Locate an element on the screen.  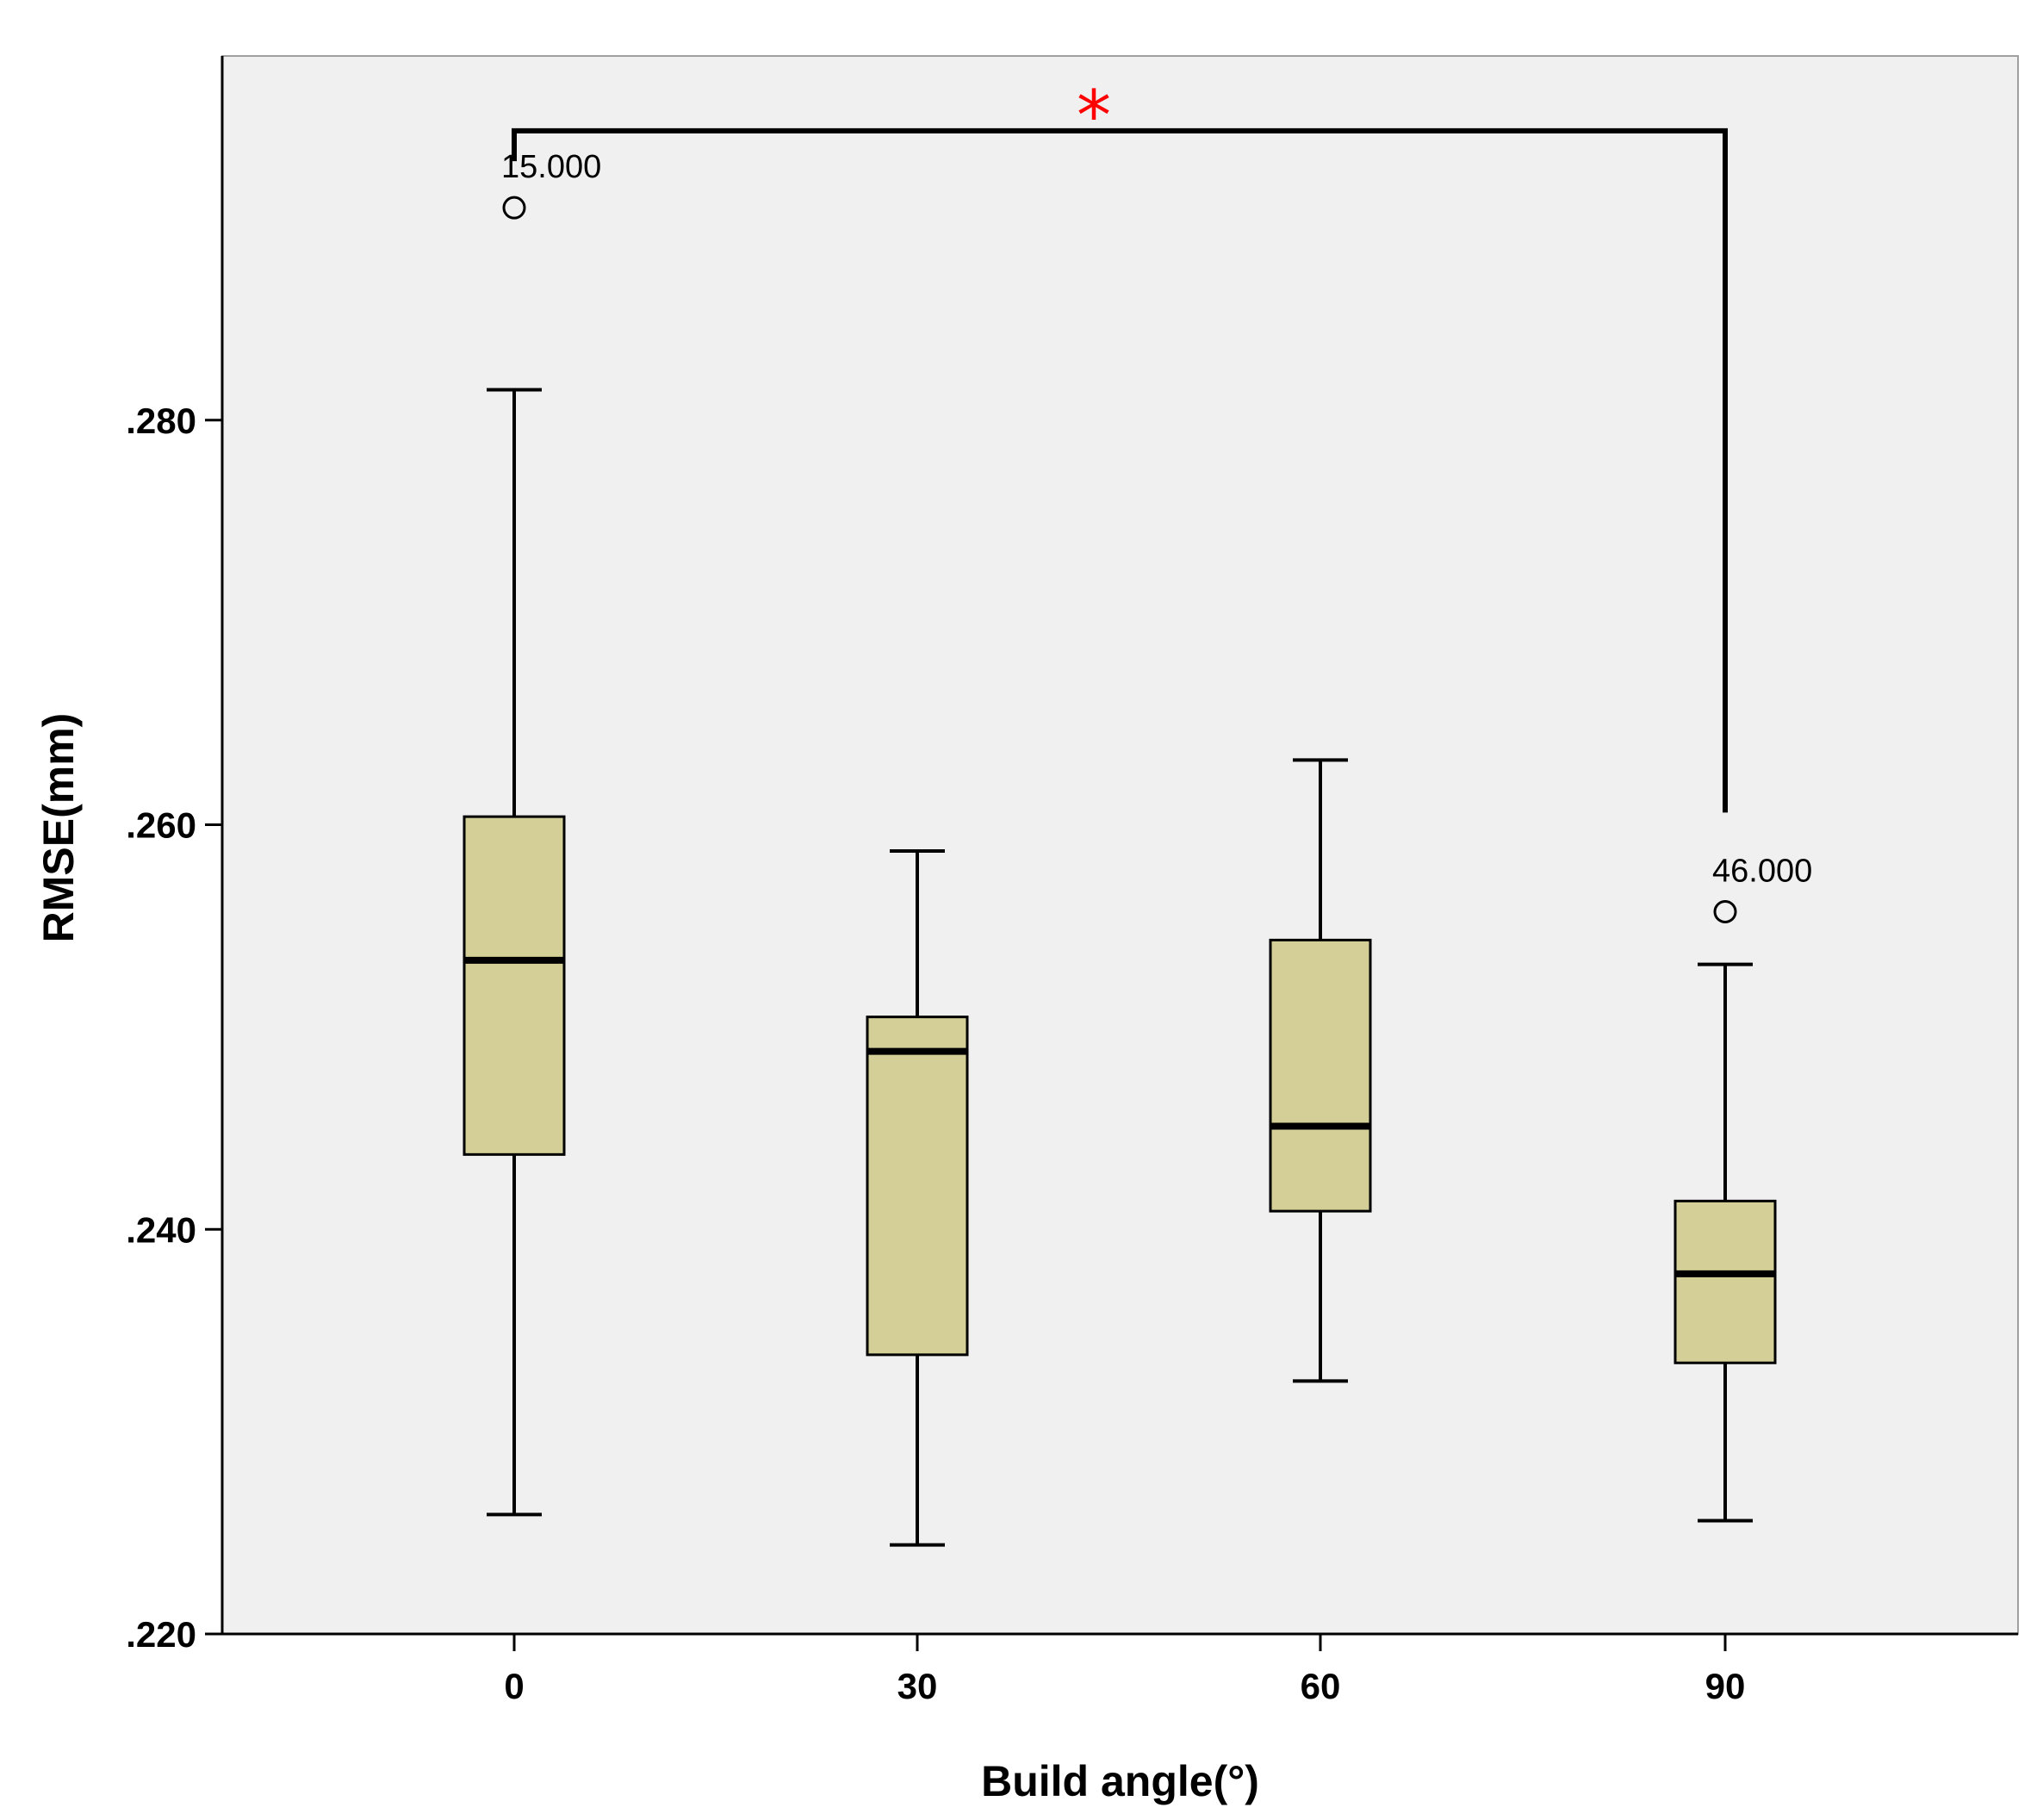
x-tick-label: 60 is located at coordinates (1321, 1686).